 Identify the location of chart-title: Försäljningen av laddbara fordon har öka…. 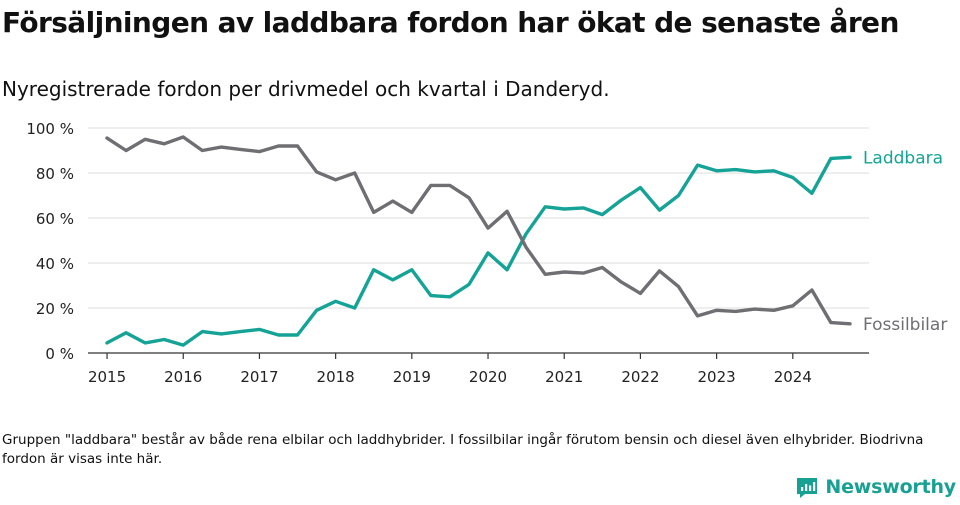
(450, 22).